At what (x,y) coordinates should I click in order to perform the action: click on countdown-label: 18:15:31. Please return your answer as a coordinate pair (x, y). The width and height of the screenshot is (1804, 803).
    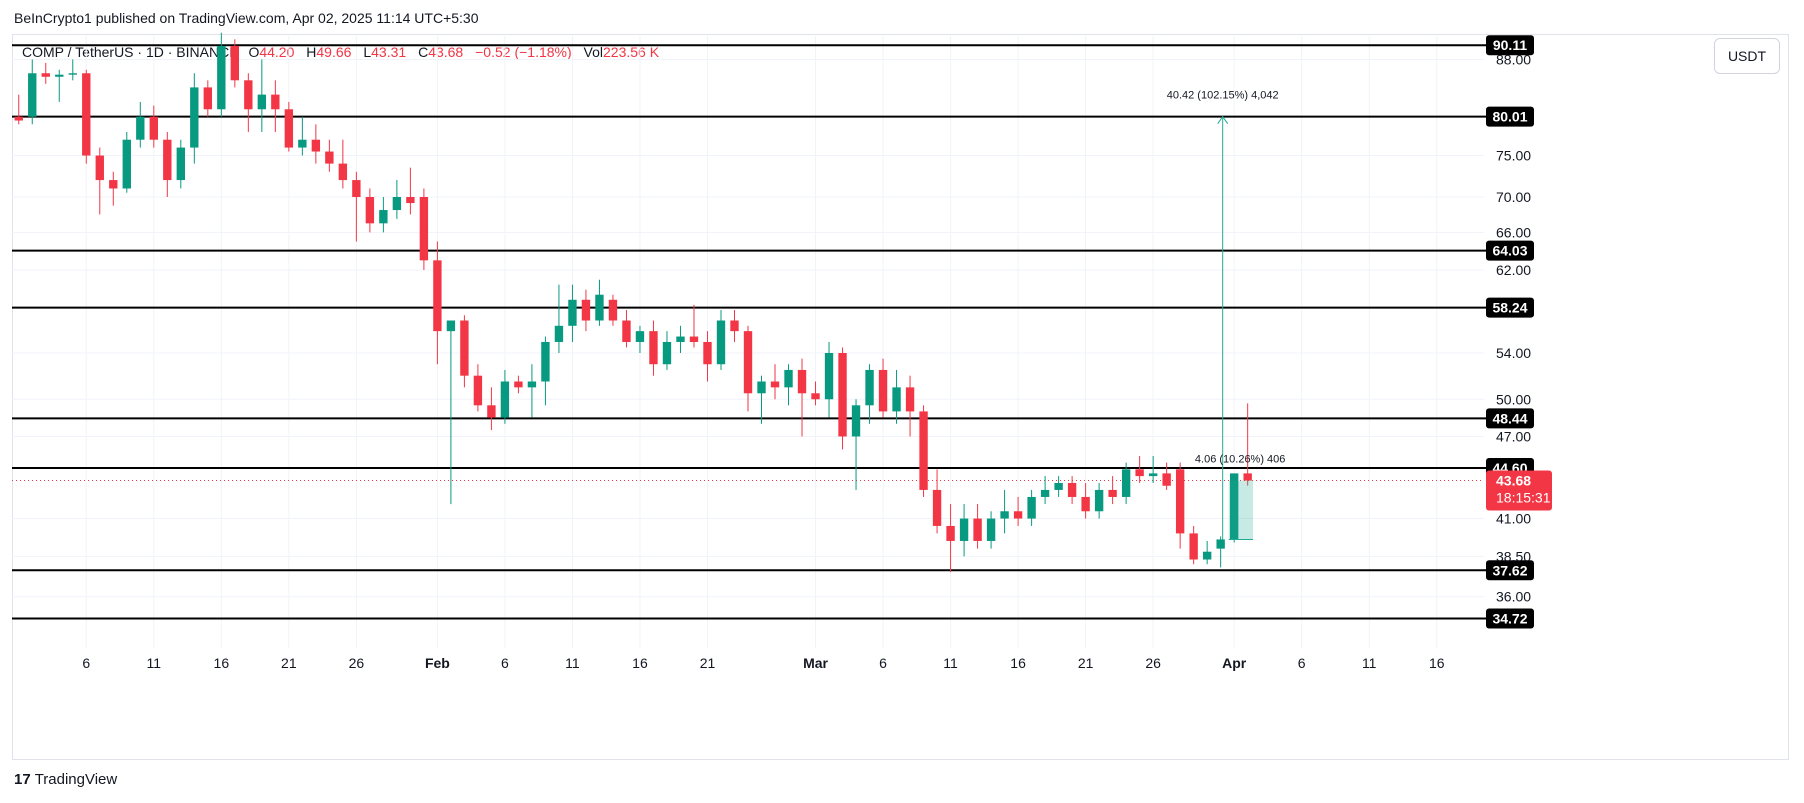
    Looking at the image, I should click on (1523, 497).